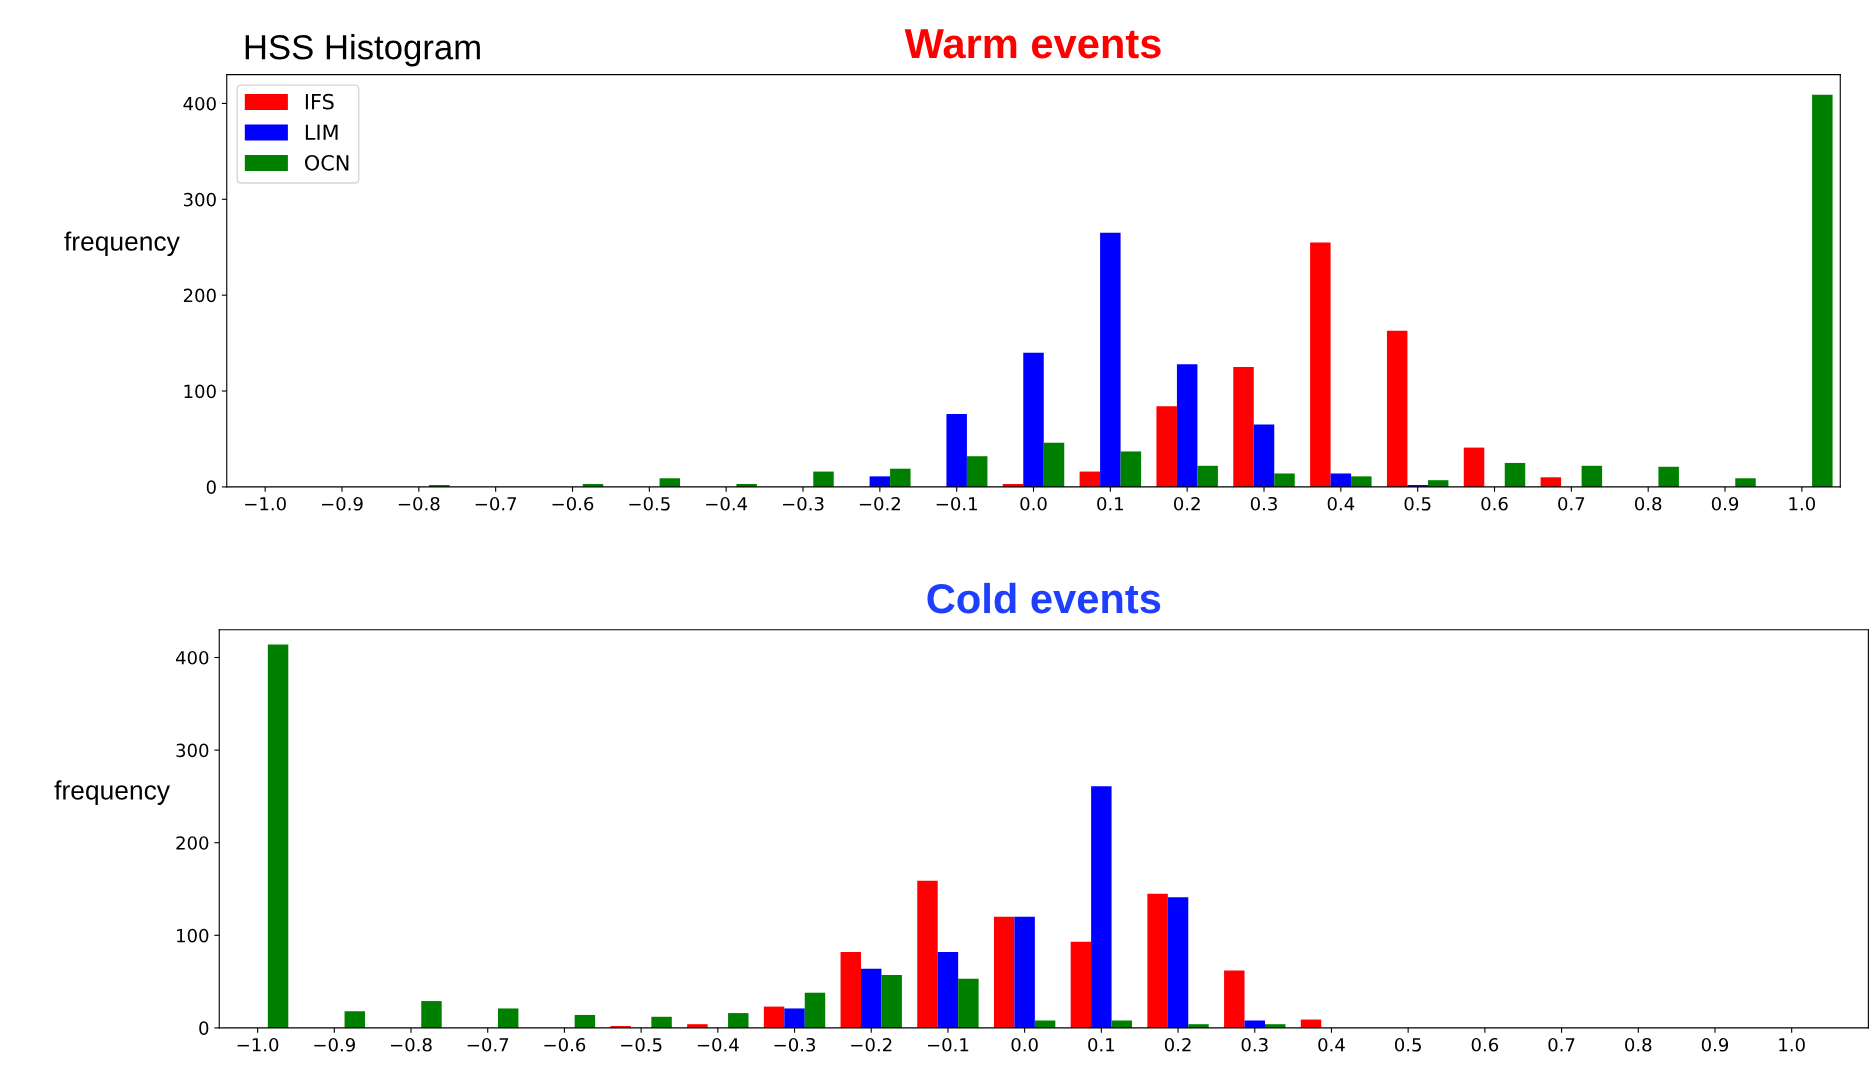 The width and height of the screenshot is (1874, 1082). I want to click on chart-title: Warm events, so click(1032, 44).